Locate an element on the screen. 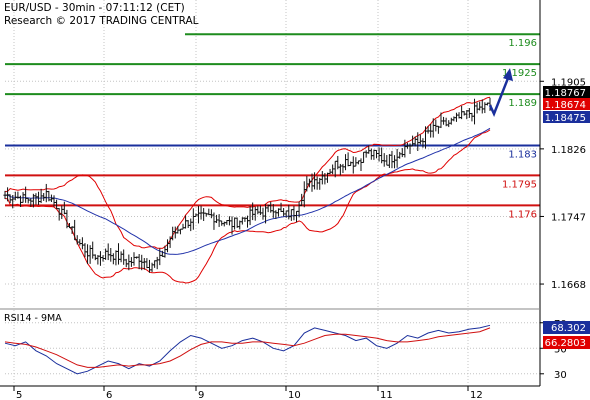 The image size is (590, 400). level-label-4: 1.1795 is located at coordinates (519, 184).